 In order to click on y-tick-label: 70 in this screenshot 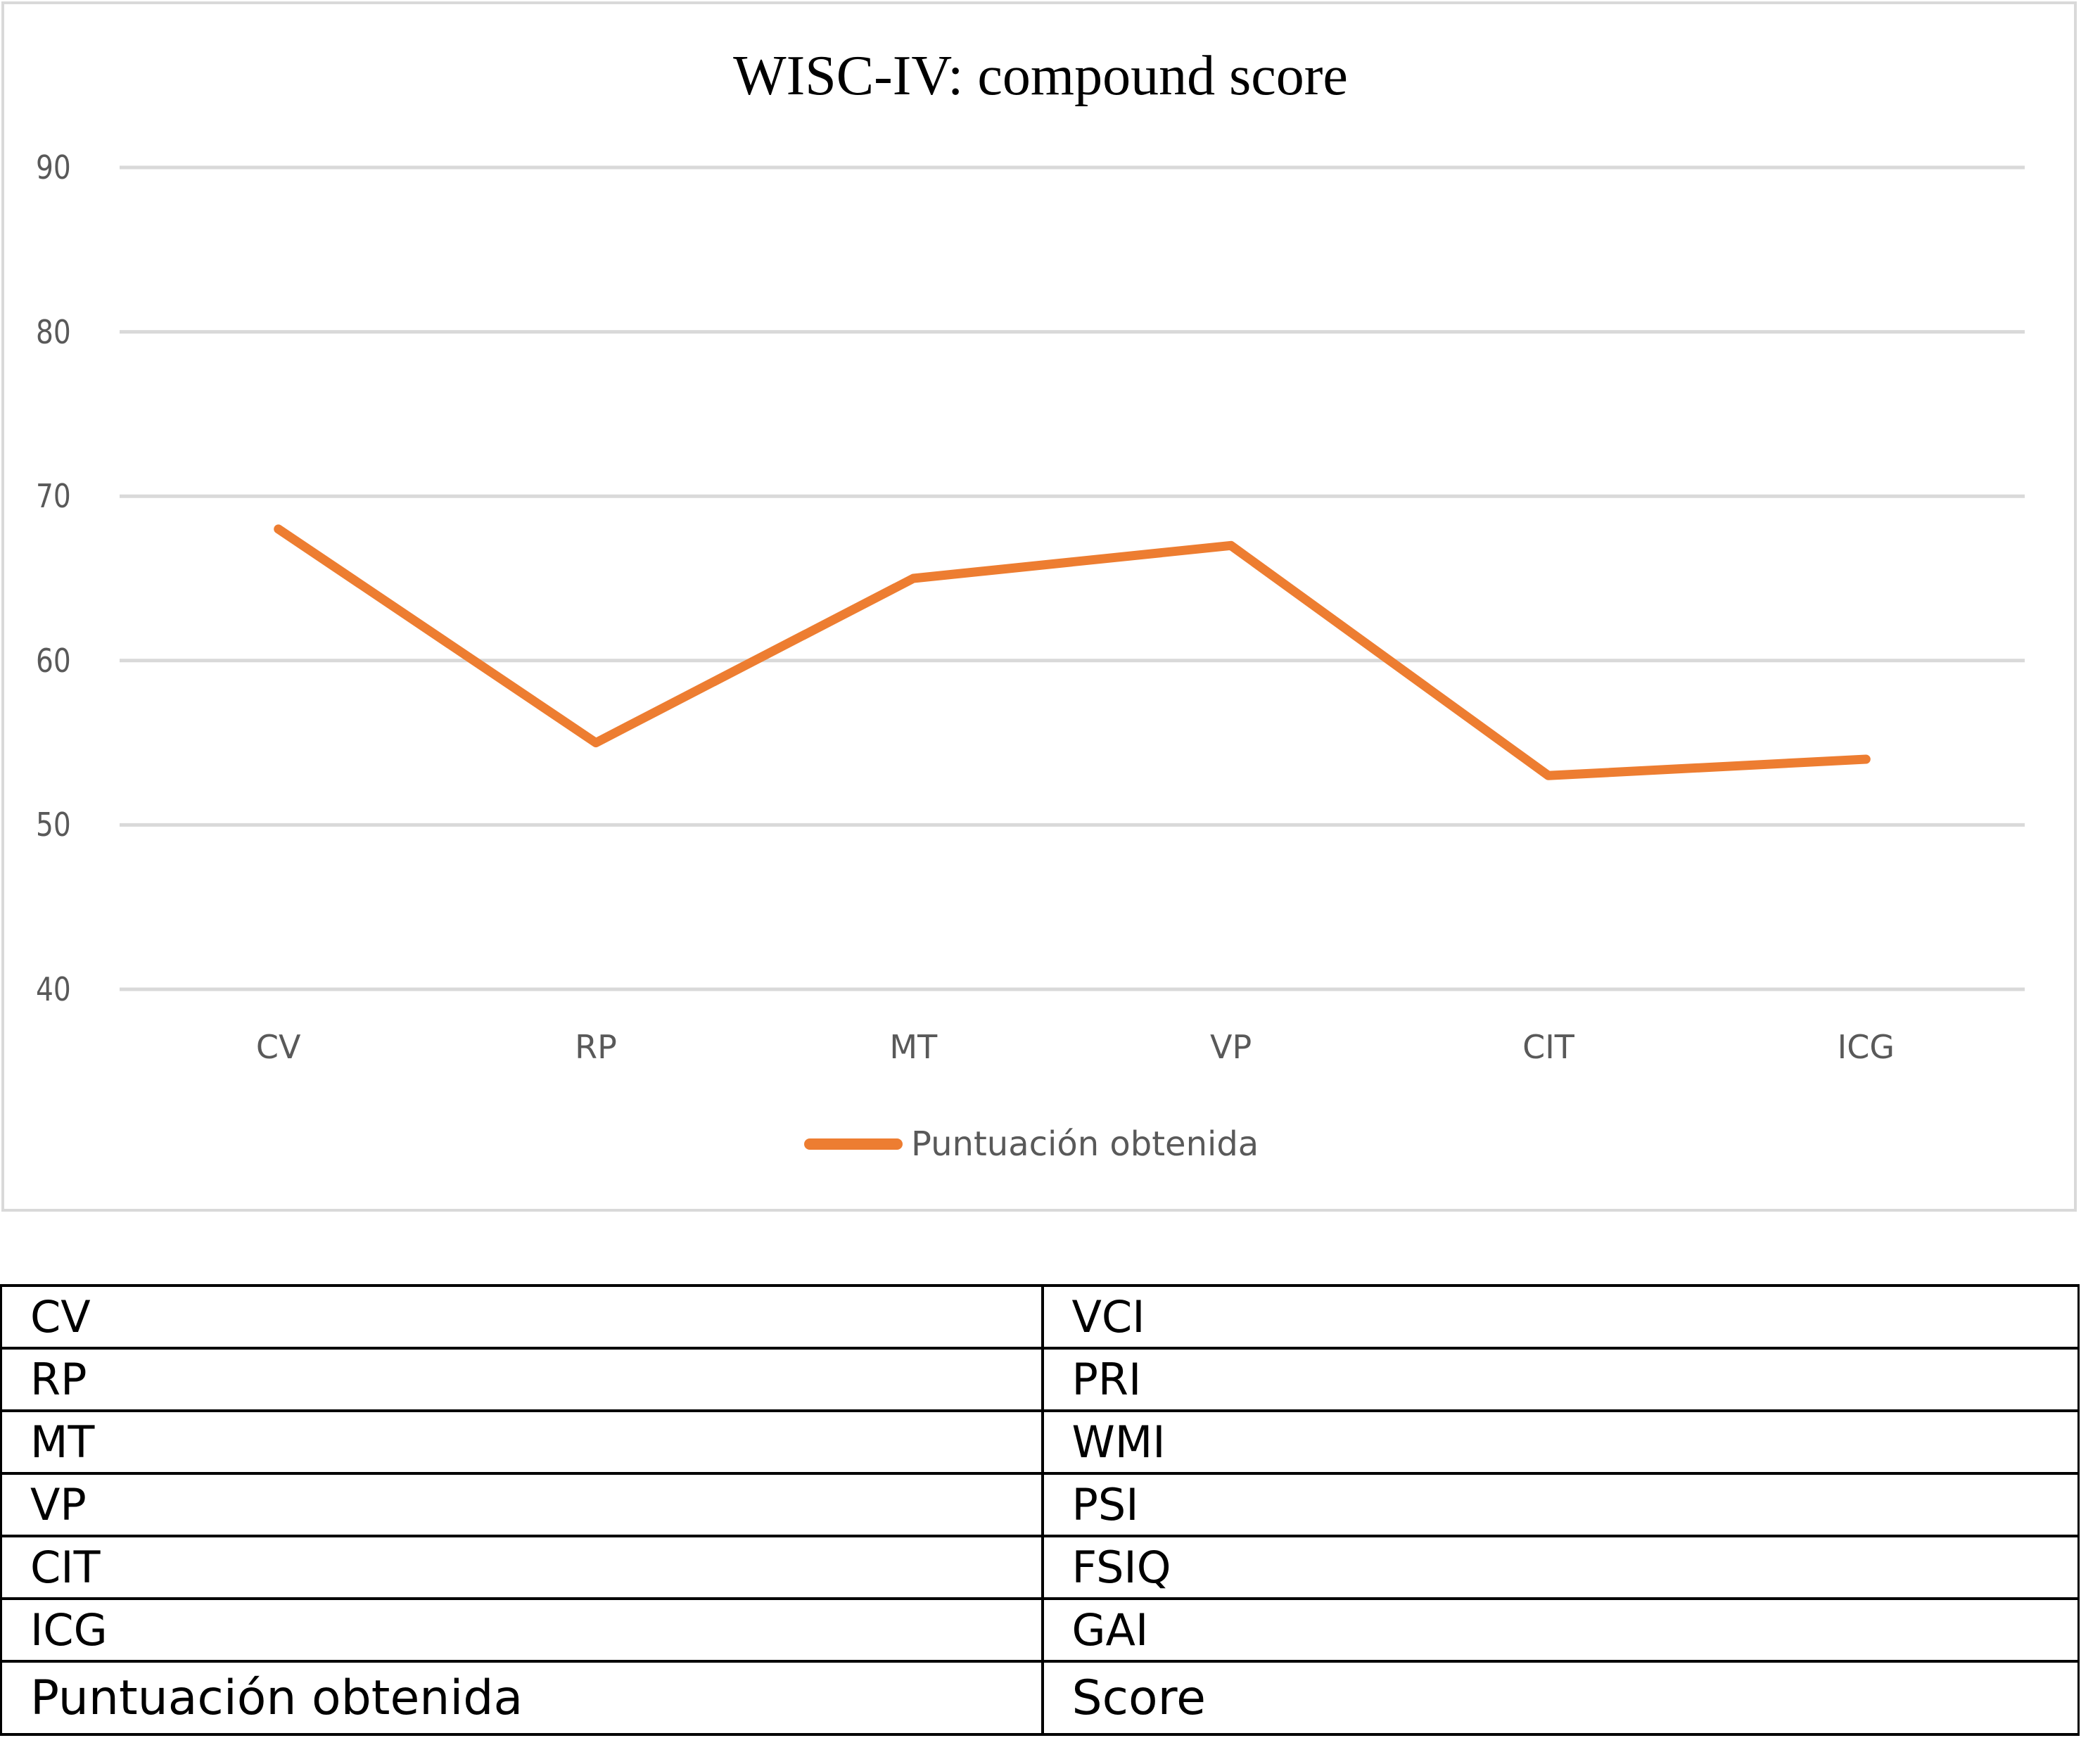, I will do `click(53, 496)`.